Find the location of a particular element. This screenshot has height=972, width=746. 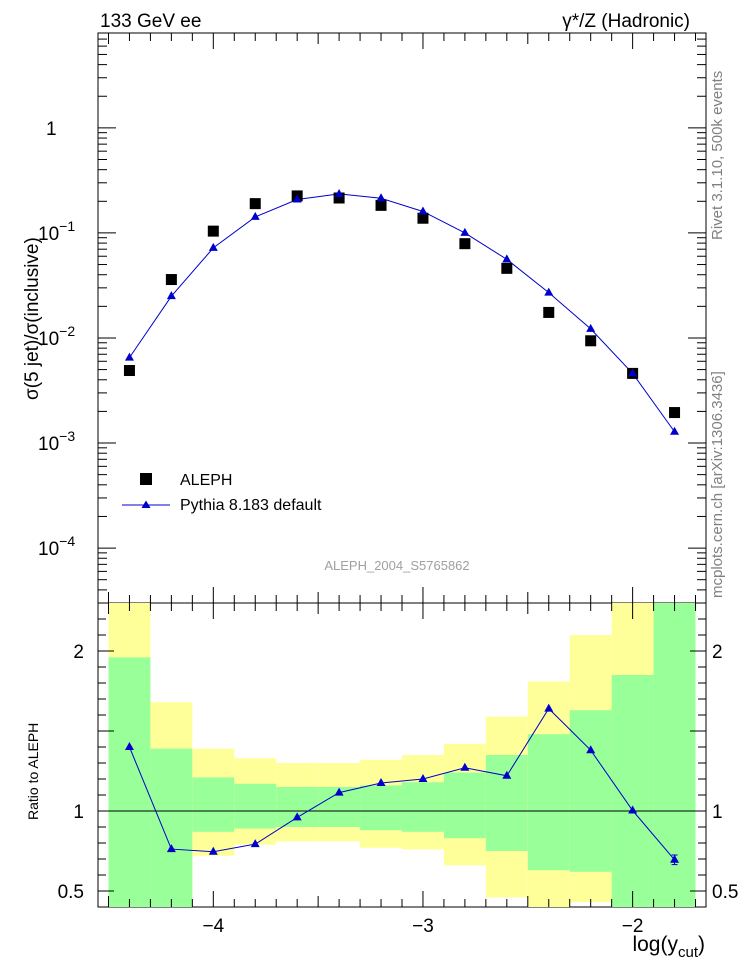

ratio-y-tick-label-left: 1 is located at coordinates (78, 812).